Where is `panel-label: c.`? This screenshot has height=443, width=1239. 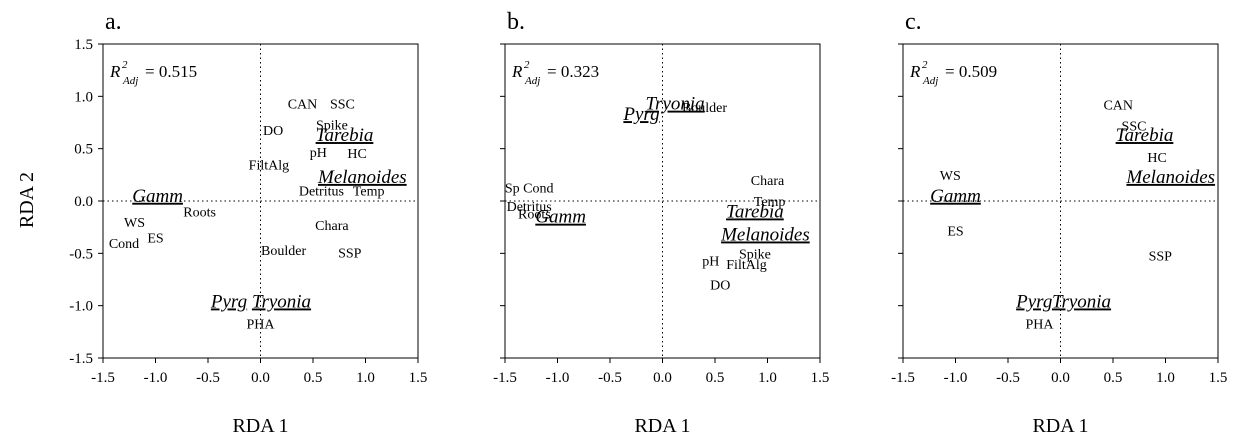
panel-label: c. is located at coordinates (913, 22).